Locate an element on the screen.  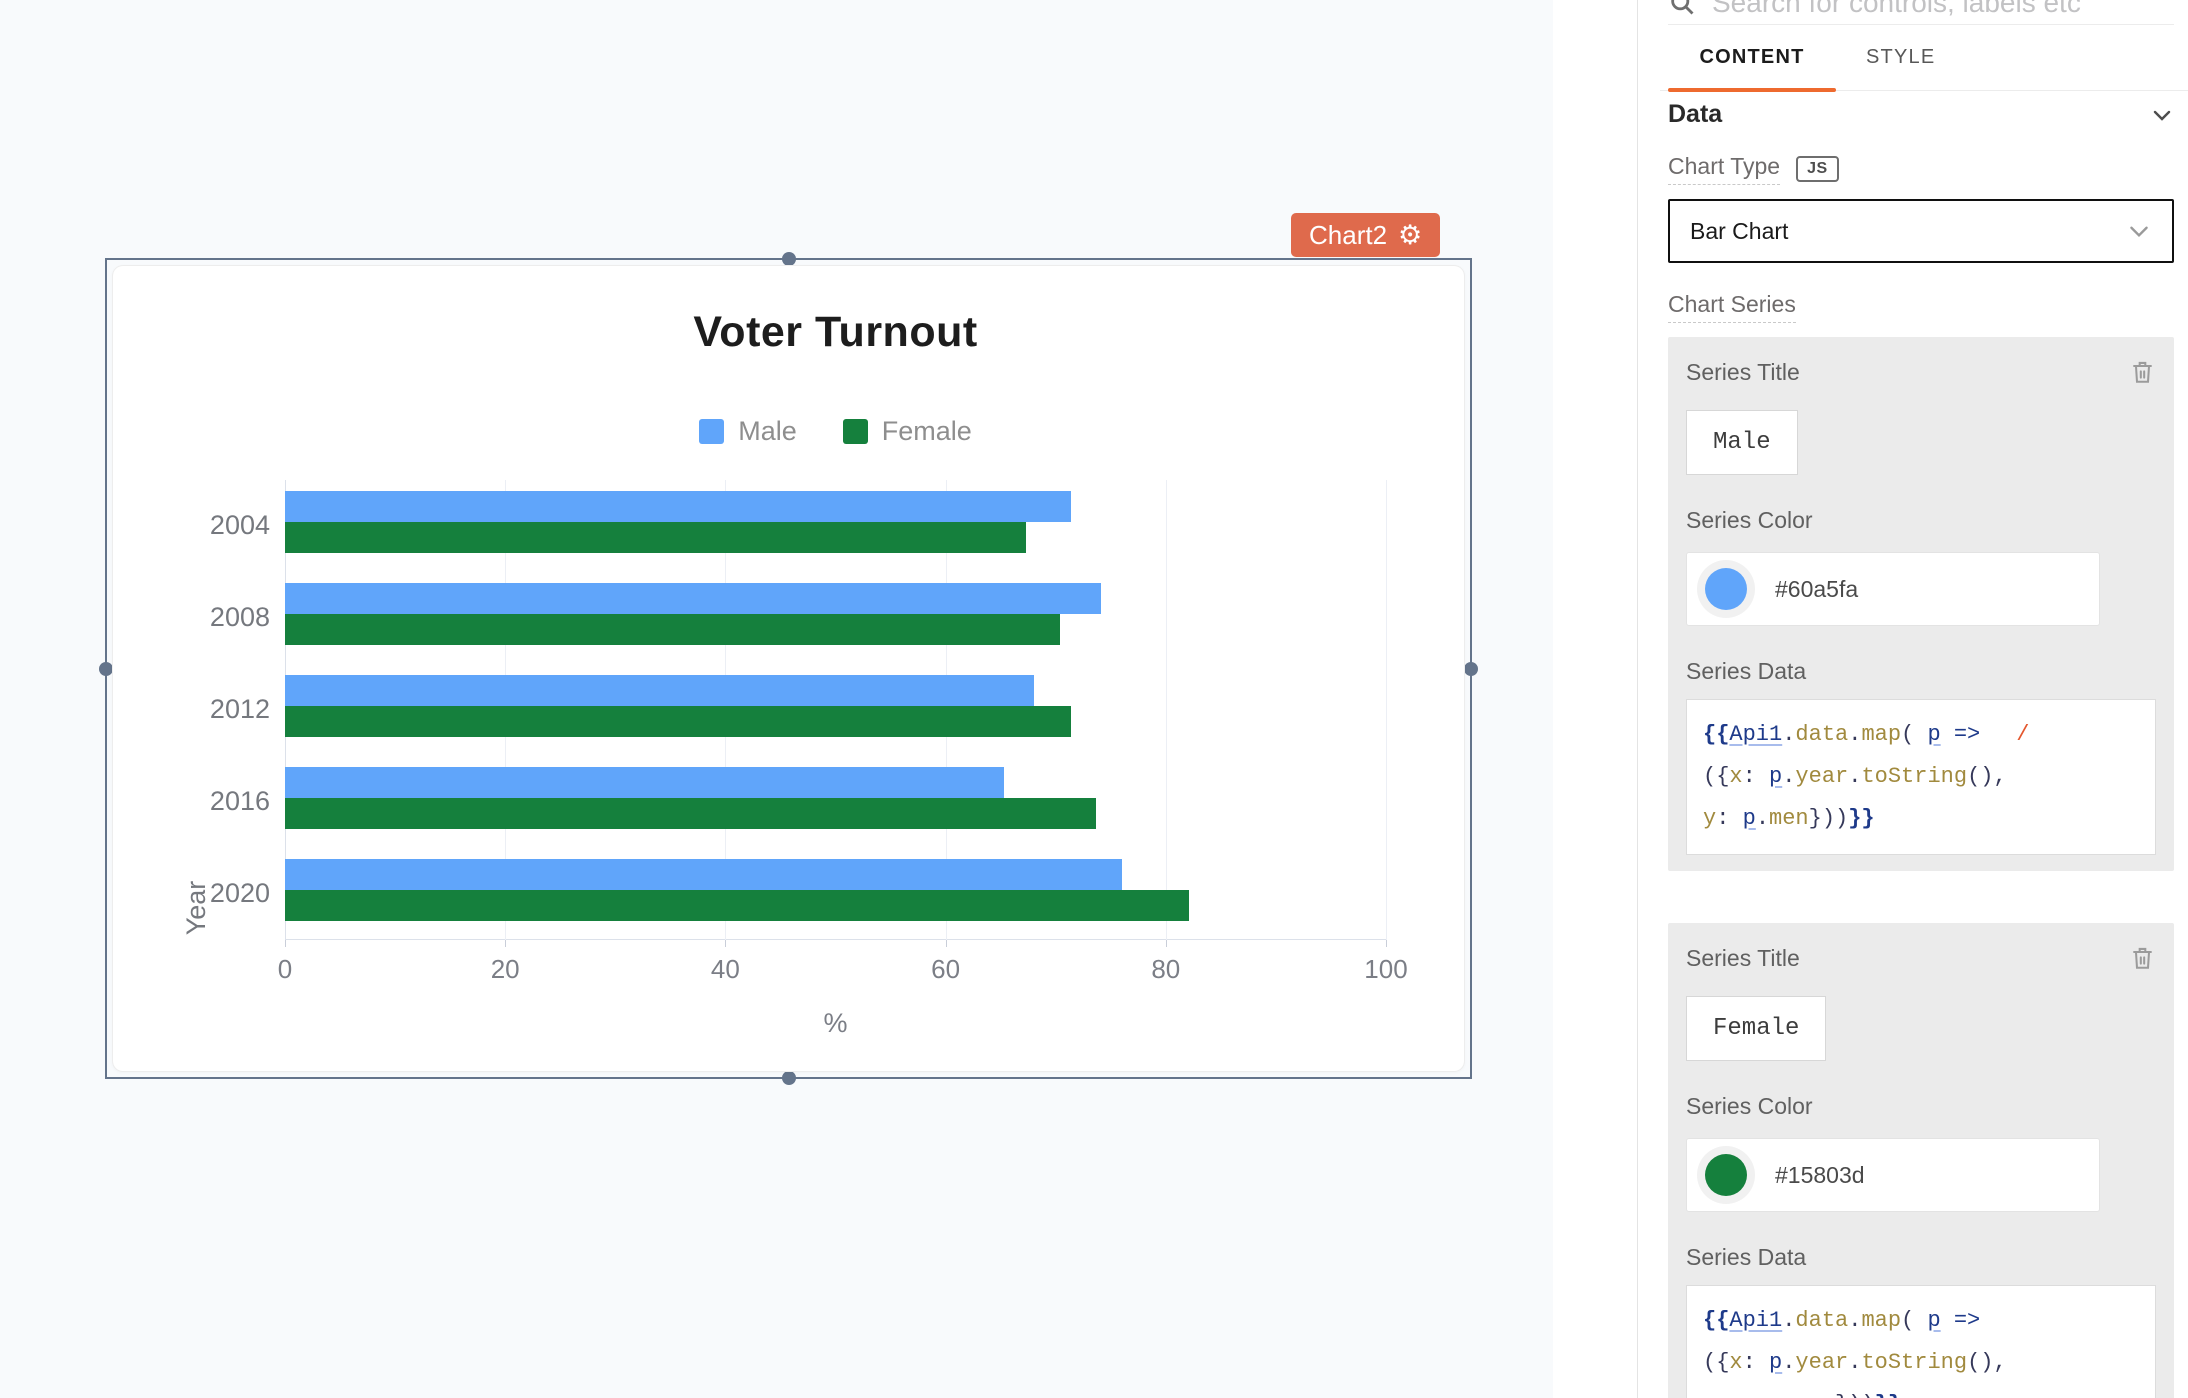
search-placeholder: Search for controls, labels etc is located at coordinates (1896, 9).